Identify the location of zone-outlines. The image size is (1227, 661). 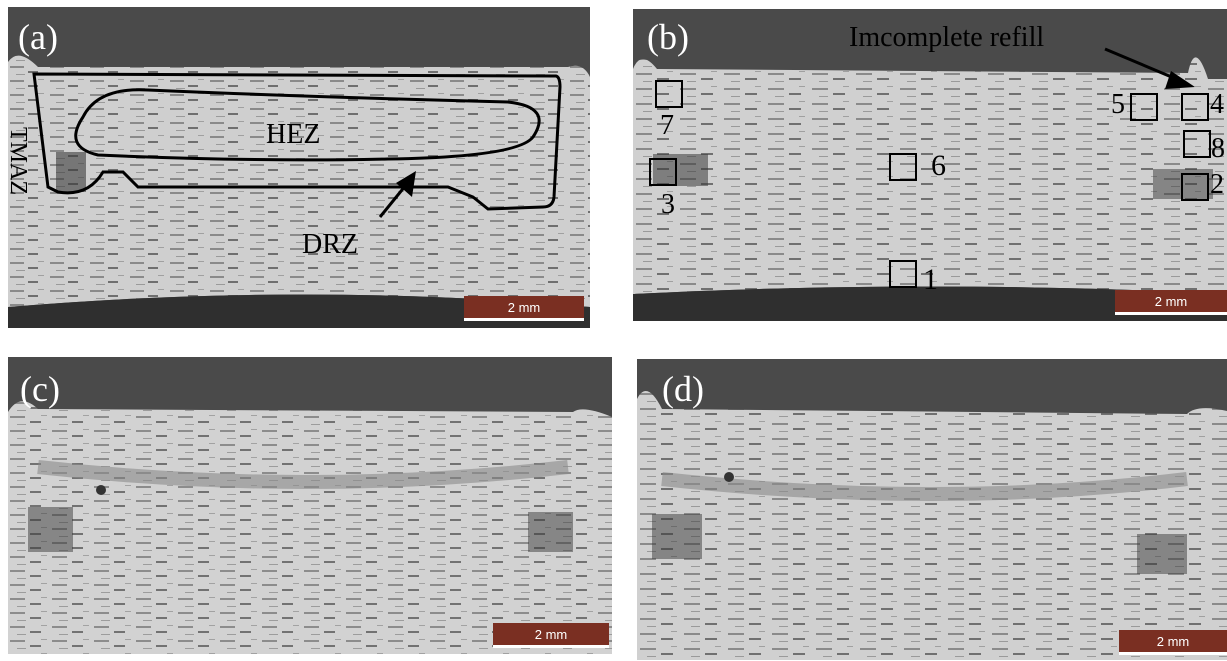
(297, 145).